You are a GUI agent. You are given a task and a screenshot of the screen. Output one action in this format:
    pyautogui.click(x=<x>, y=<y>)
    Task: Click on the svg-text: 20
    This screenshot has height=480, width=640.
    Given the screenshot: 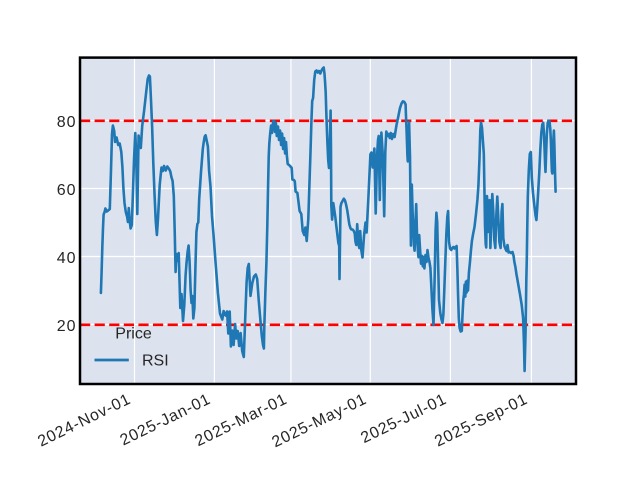 What is the action you would take?
    pyautogui.click(x=67, y=326)
    